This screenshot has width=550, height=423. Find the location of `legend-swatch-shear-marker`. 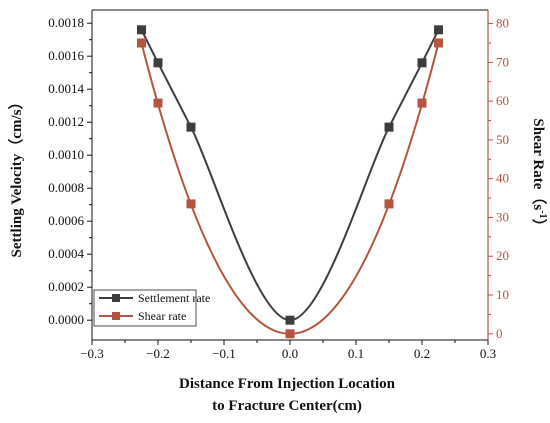

legend-swatch-shear-marker is located at coordinates (116, 316).